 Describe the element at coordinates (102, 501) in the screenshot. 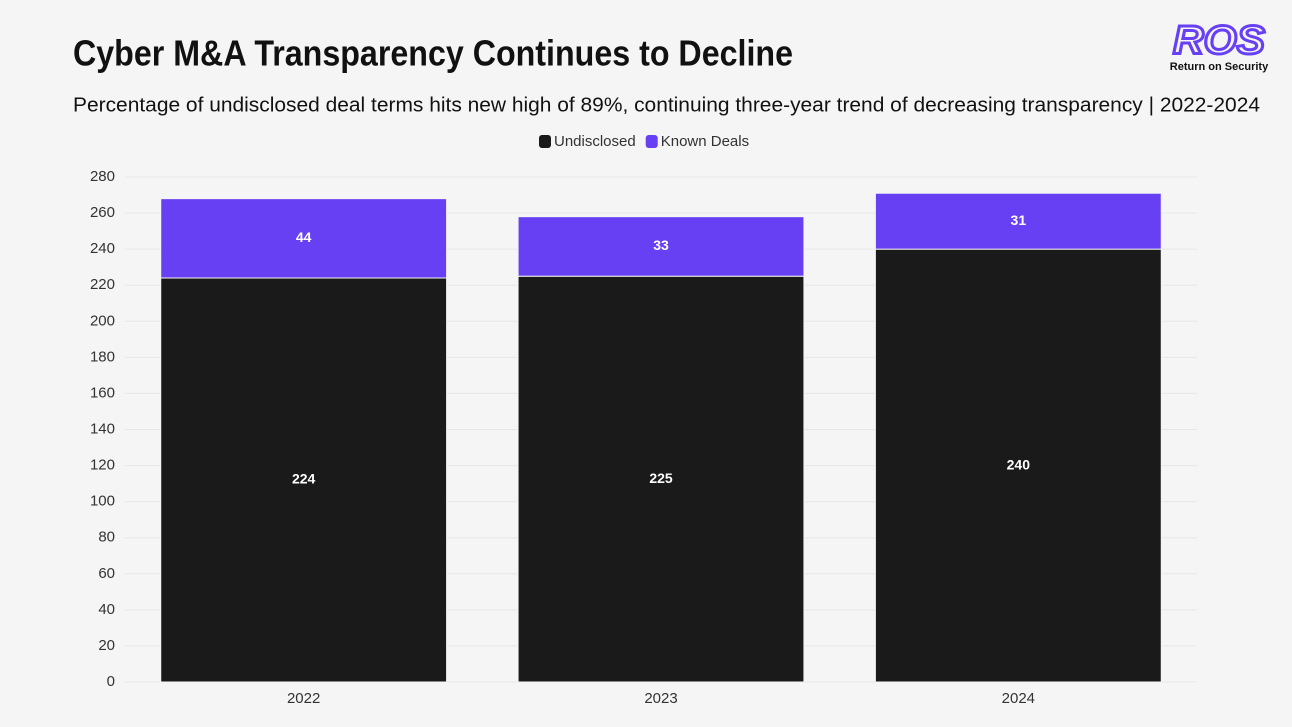

I see `y-tick-label: 100` at that location.